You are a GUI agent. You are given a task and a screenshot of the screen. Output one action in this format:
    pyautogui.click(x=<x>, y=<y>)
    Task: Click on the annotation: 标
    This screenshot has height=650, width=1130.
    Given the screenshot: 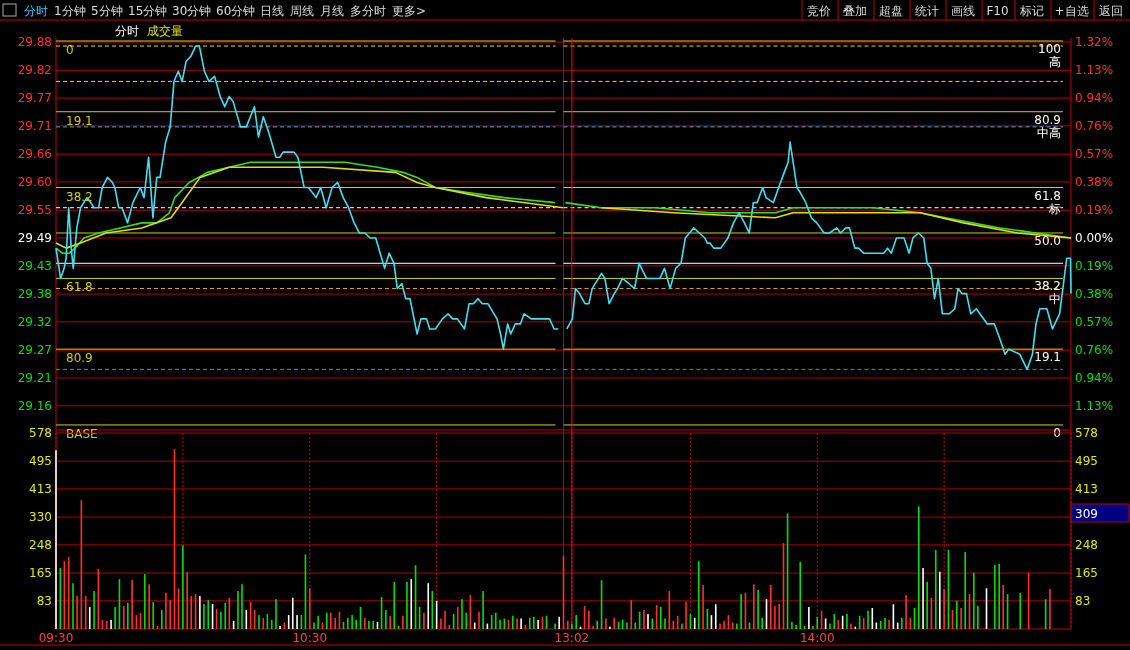 What is the action you would take?
    pyautogui.click(x=1054, y=208)
    